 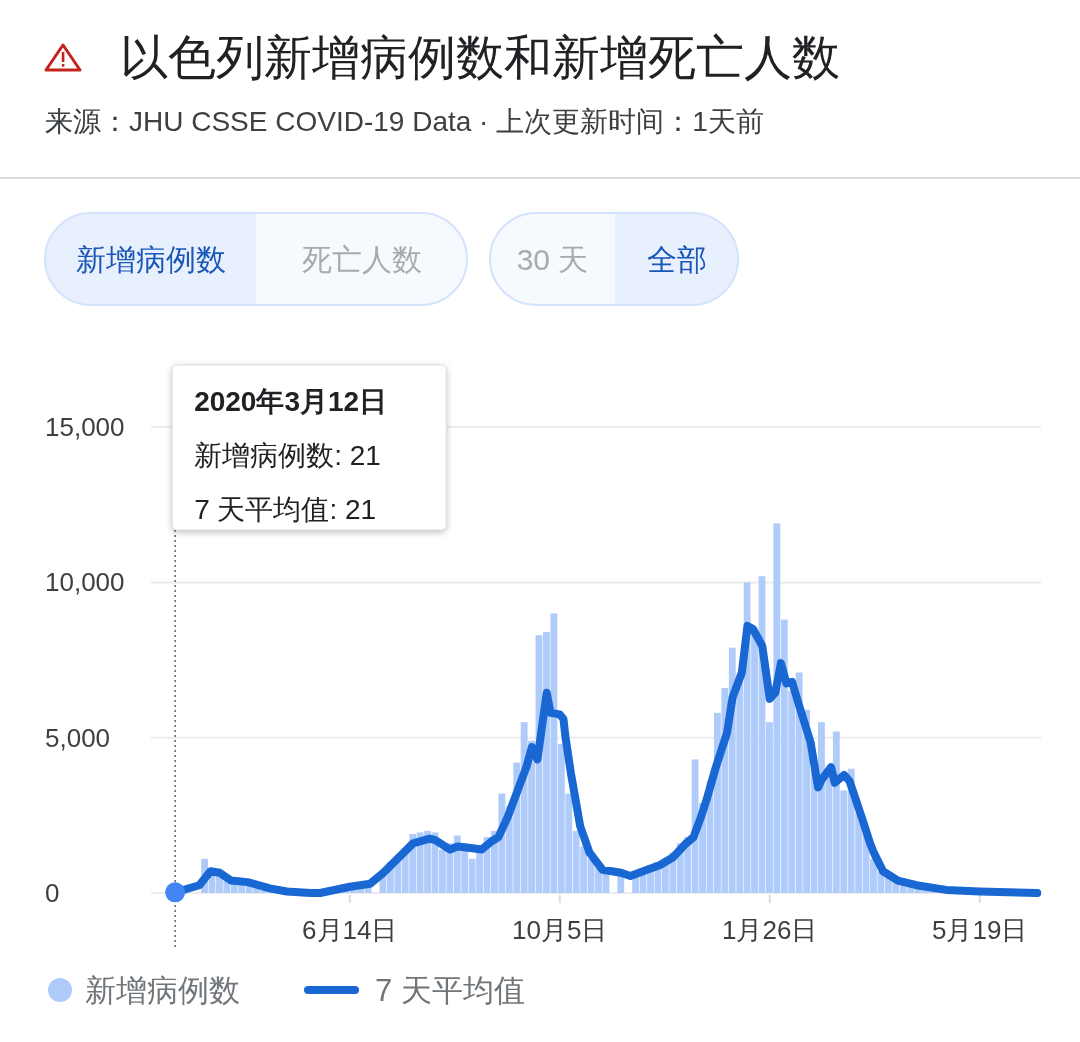 What do you see at coordinates (350, 930) in the screenshot?
I see `x-tick-label: 6月14日` at bounding box center [350, 930].